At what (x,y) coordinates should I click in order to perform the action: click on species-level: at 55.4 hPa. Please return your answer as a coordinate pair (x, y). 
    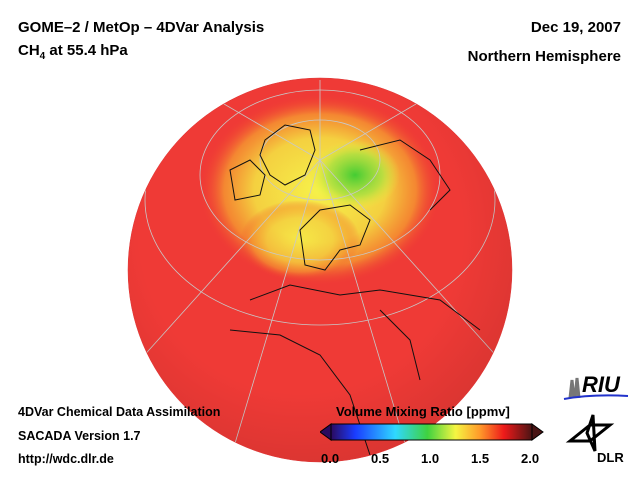
    Looking at the image, I should click on (86, 50).